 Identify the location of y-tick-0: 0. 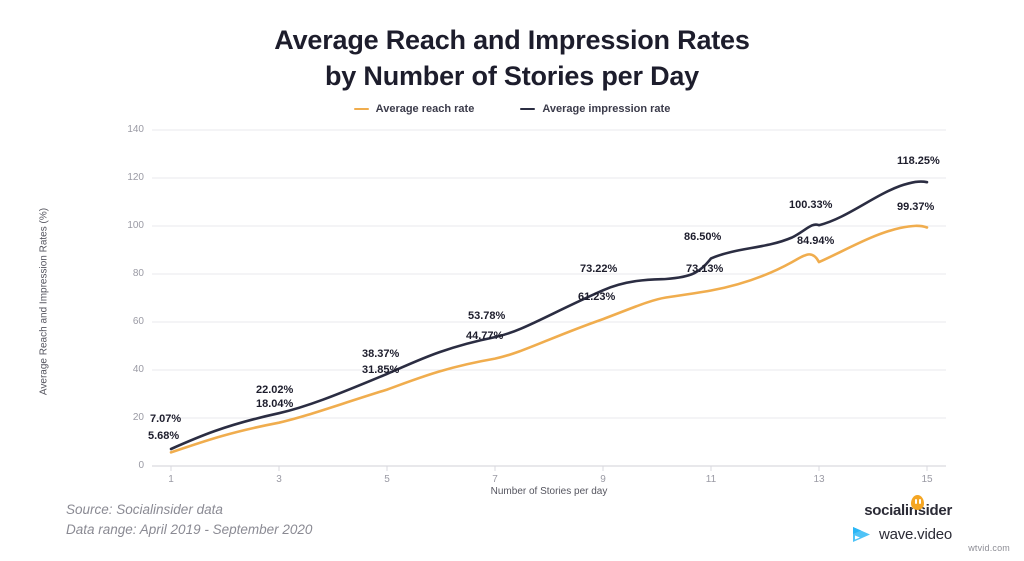
(141, 465).